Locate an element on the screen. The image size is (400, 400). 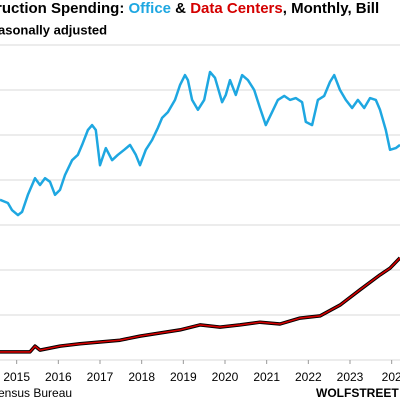
x-ticks: 2015 2016 2017 2018 2019 2020 2021 2022 2023 202 is located at coordinates (201, 372).